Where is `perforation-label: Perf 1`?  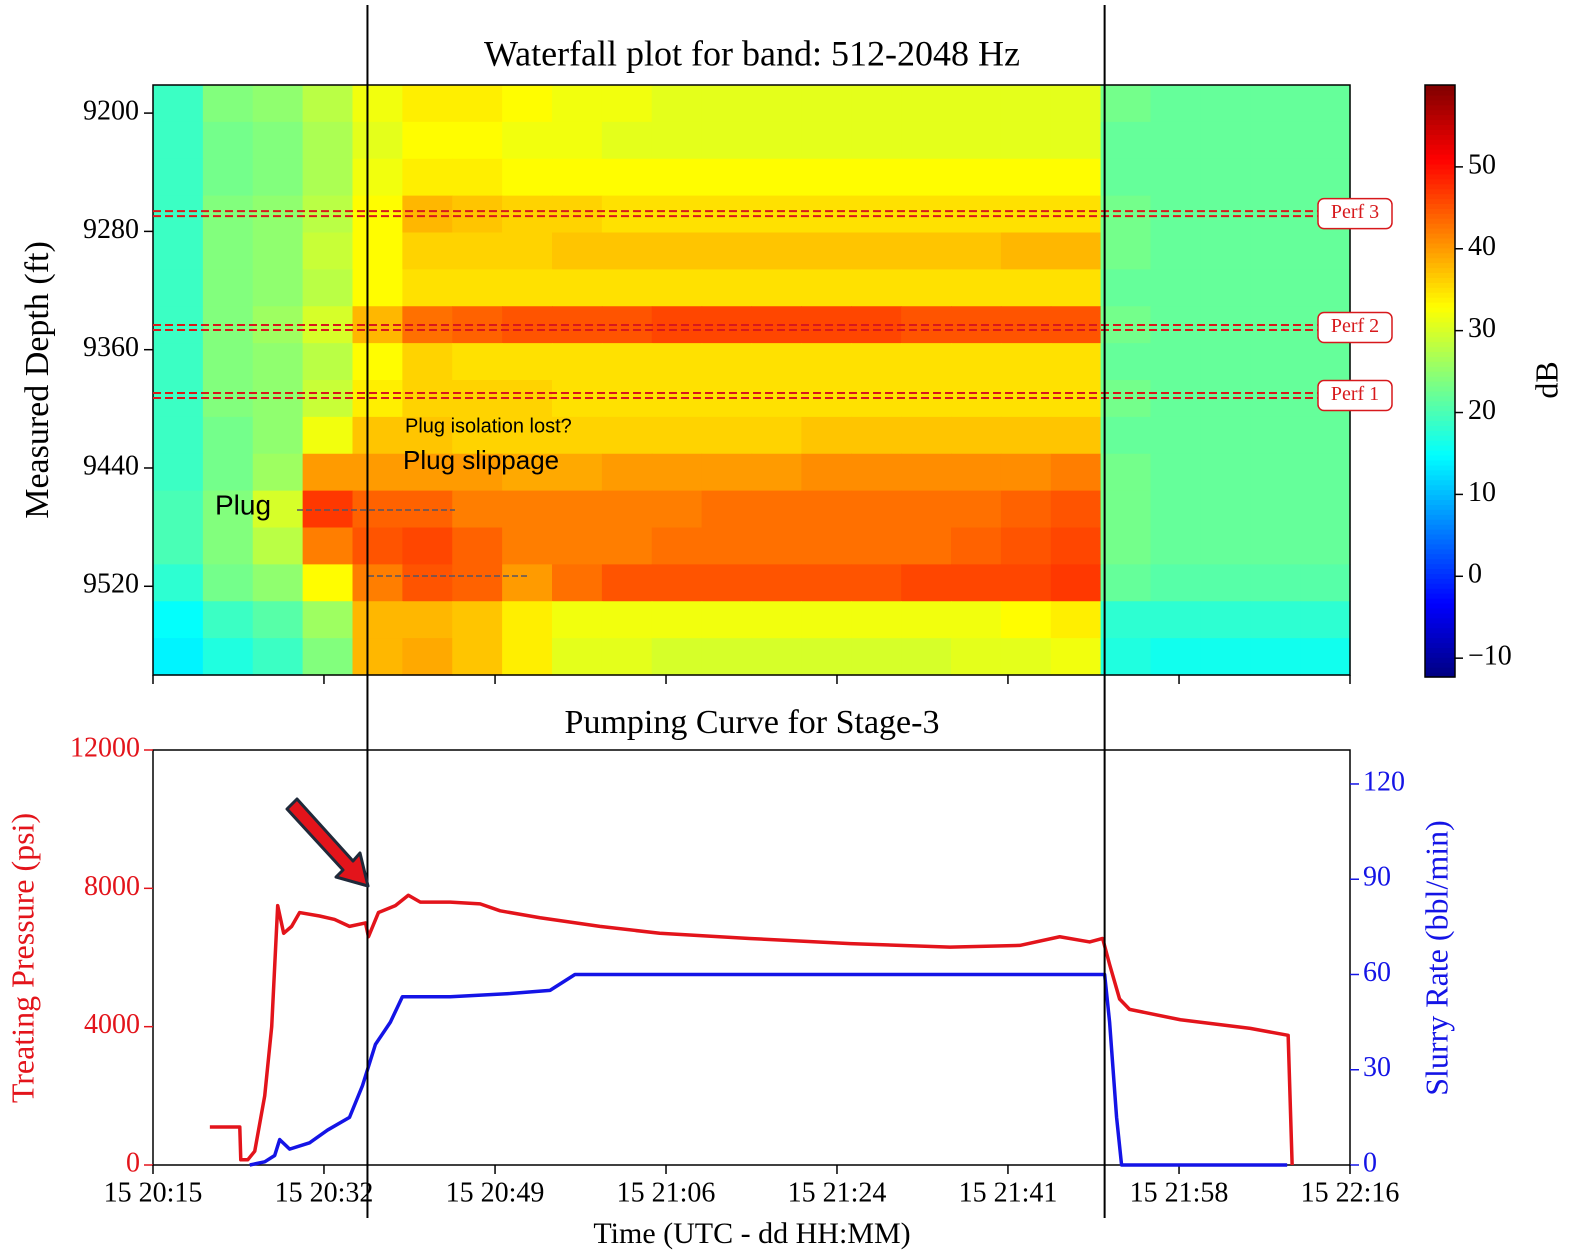
perforation-label: Perf 1 is located at coordinates (1355, 394).